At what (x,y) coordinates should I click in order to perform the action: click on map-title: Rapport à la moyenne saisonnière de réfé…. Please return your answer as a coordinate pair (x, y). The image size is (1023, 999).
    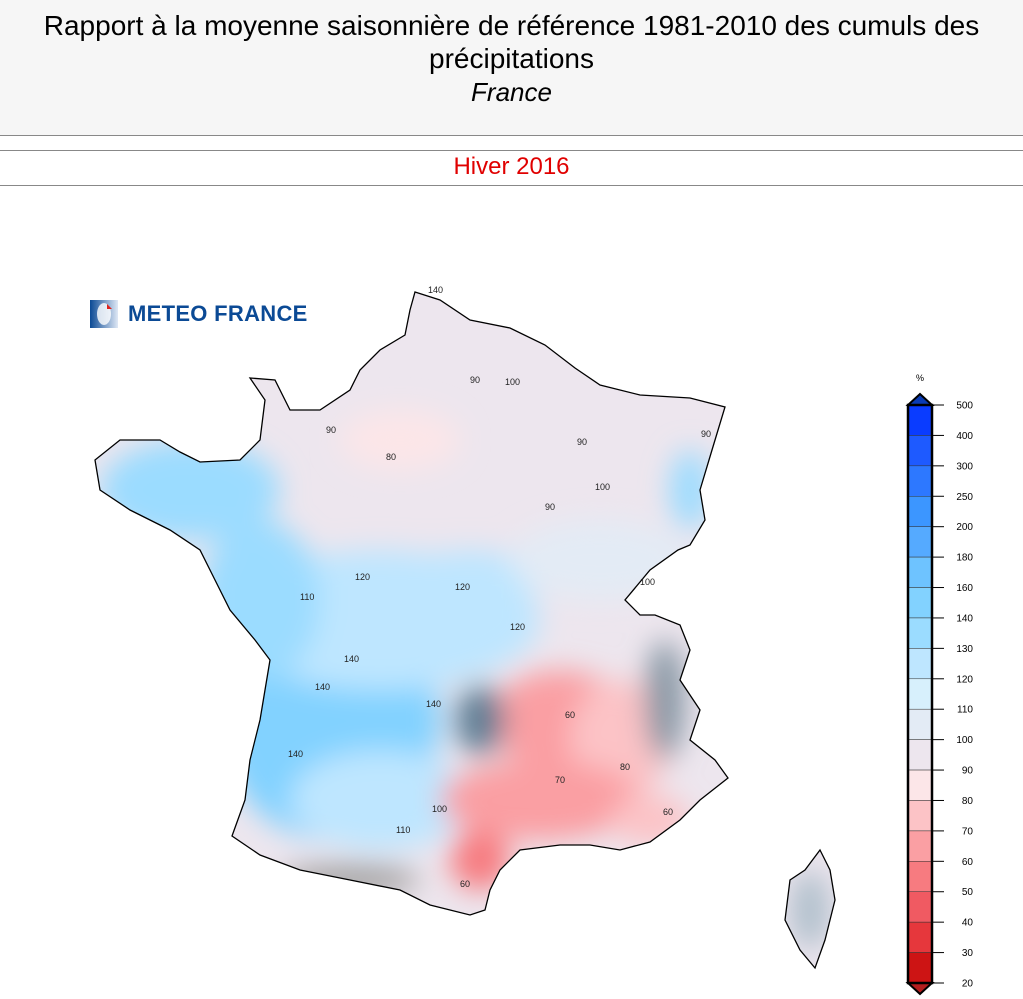
    Looking at the image, I should click on (511, 42).